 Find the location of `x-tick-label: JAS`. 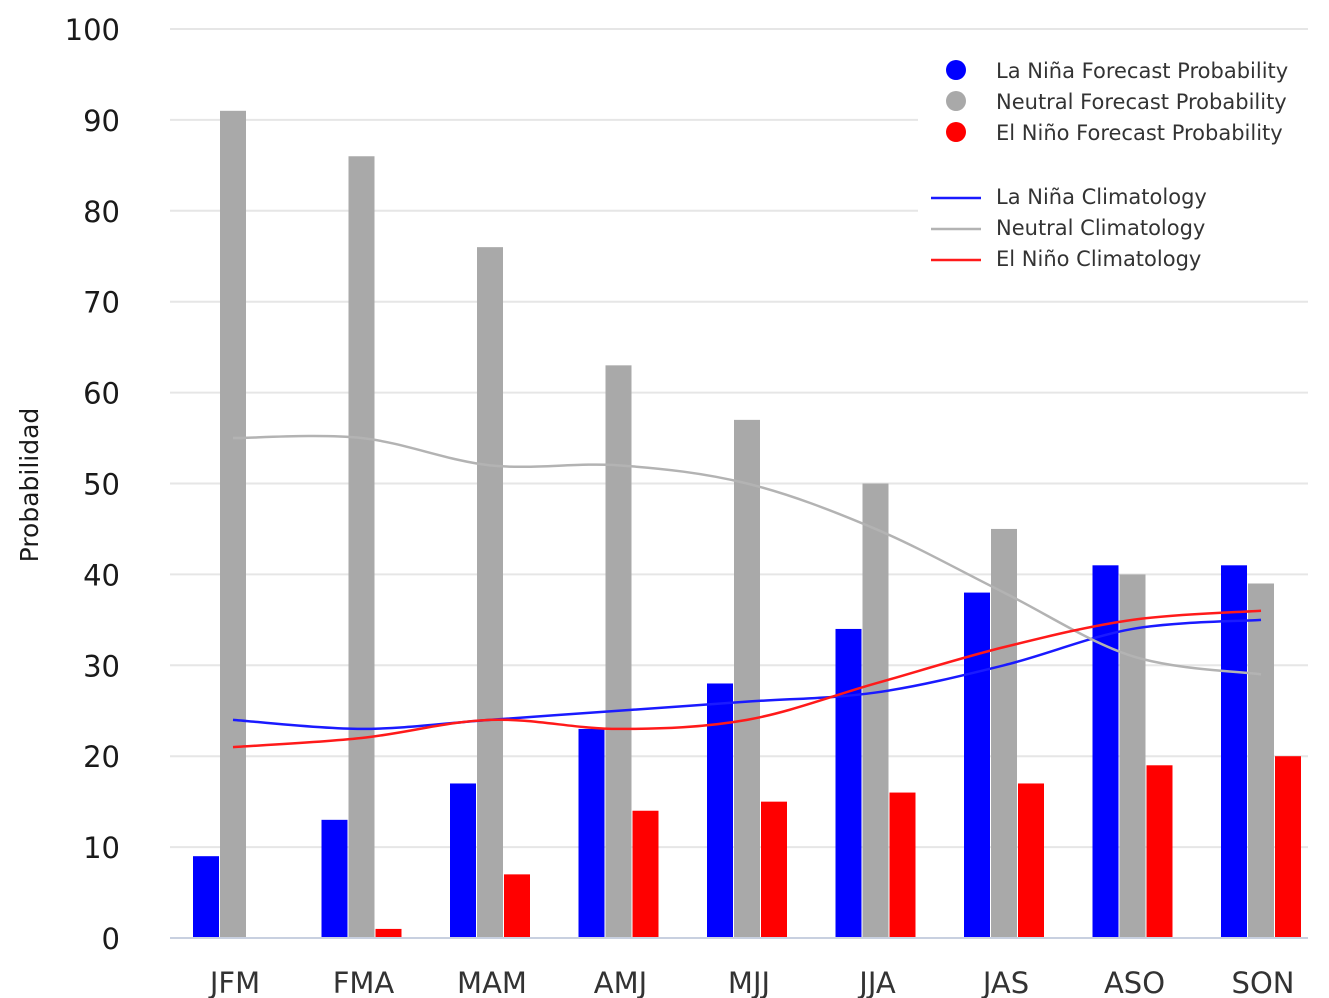

x-tick-label: JAS is located at coordinates (1005, 982).